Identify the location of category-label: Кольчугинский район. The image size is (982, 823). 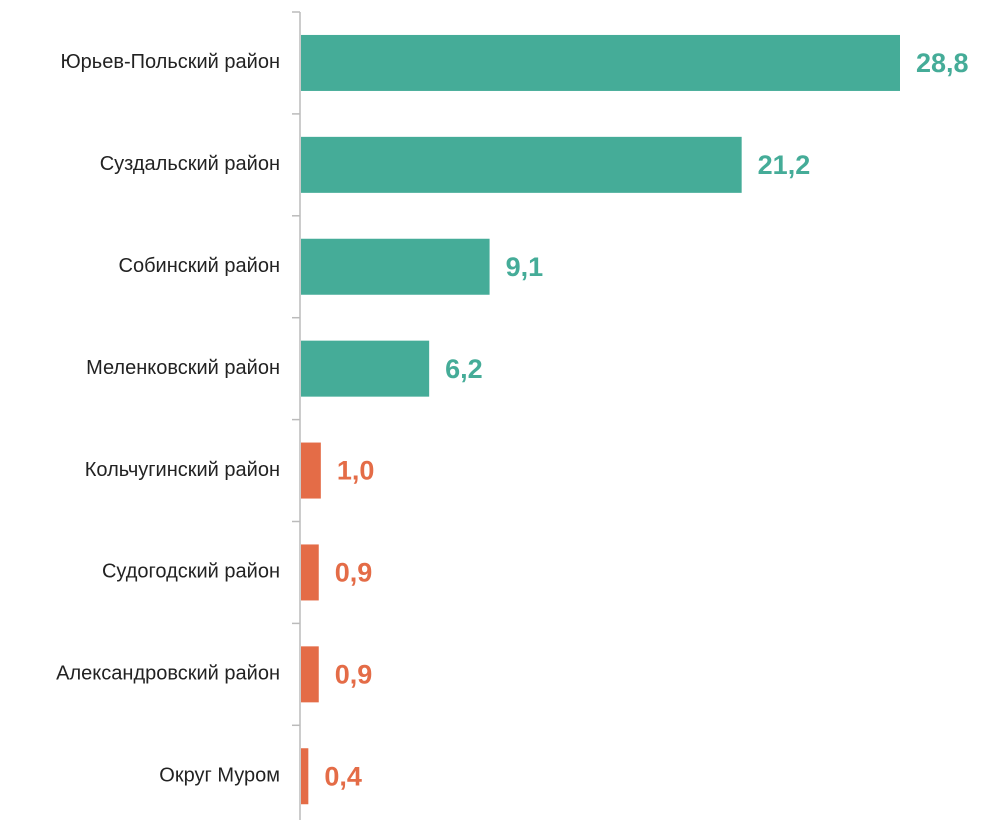
(182, 470).